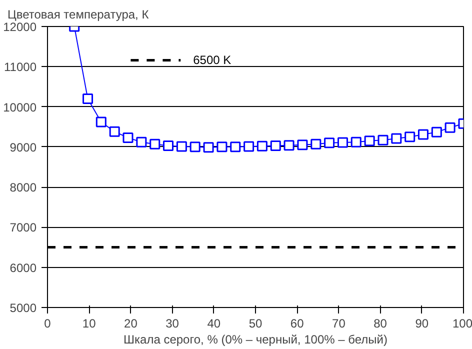 The height and width of the screenshot is (349, 472). I want to click on x-tick-label: 40, so click(214, 323).